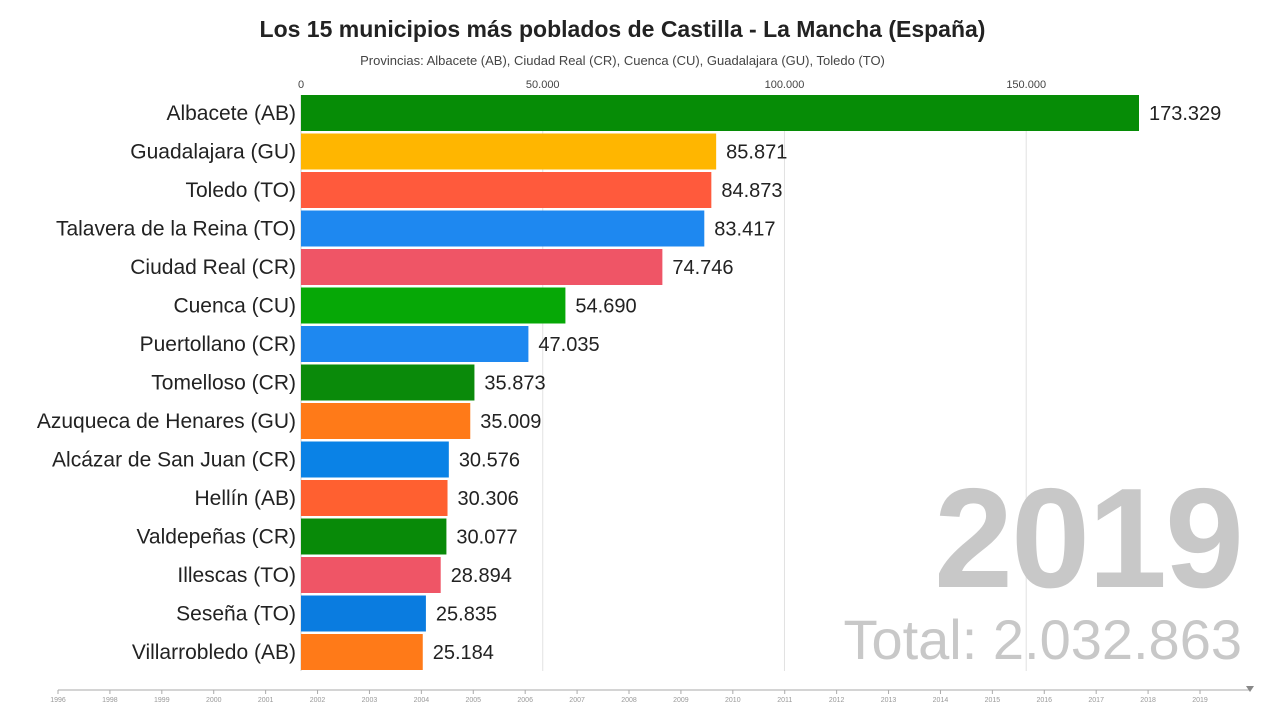  What do you see at coordinates (266, 700) in the screenshot?
I see `timeline-year-label: 2001` at bounding box center [266, 700].